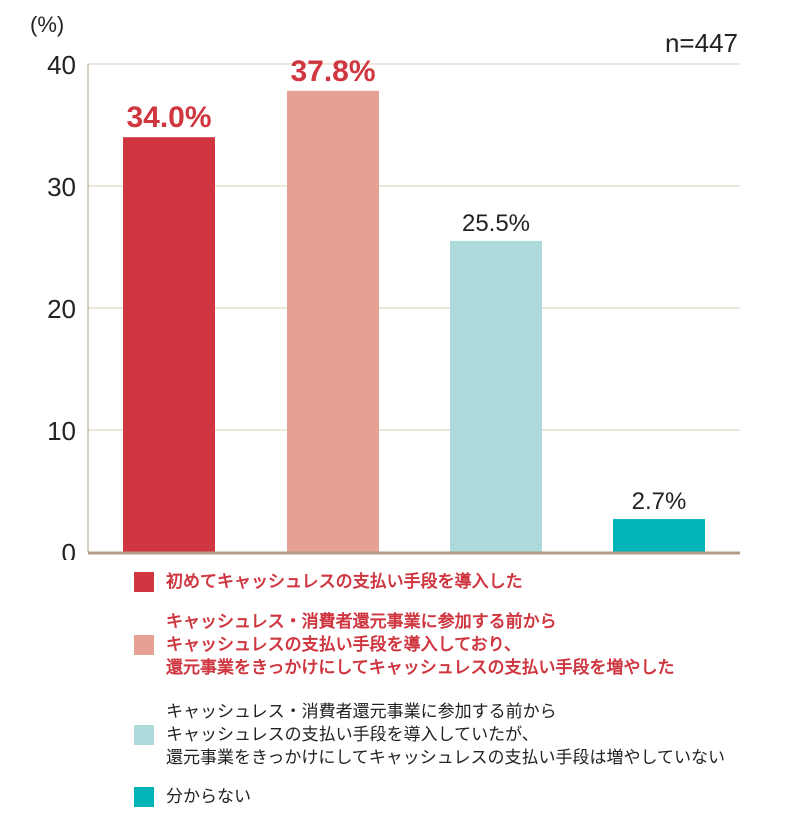 Image resolution: width=800 pixels, height=817 pixels. I want to click on y-tick-label: 0, so click(69, 549).